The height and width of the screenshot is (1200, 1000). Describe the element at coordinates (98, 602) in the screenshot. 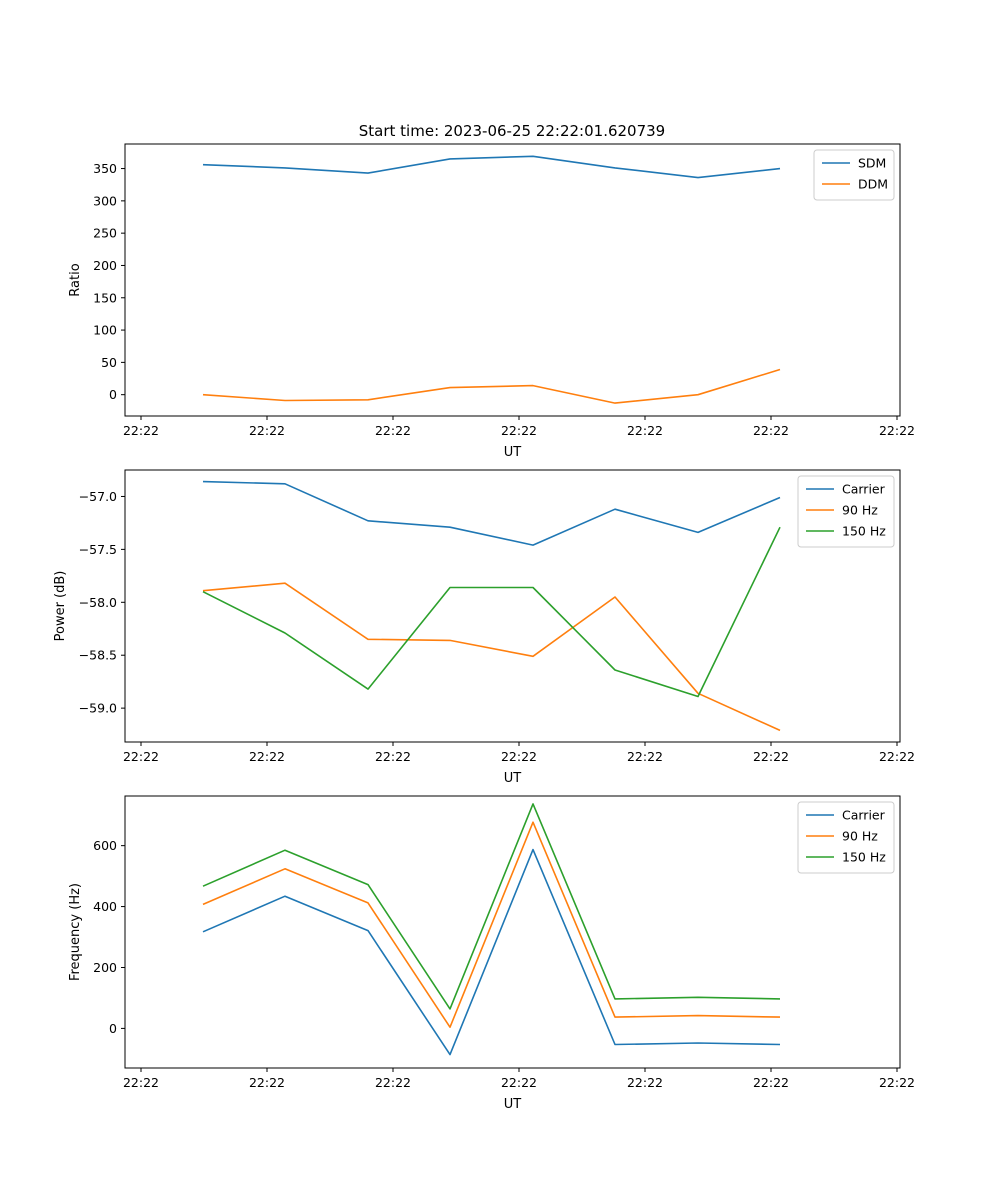

I see `y-tick-label: −58.0` at that location.